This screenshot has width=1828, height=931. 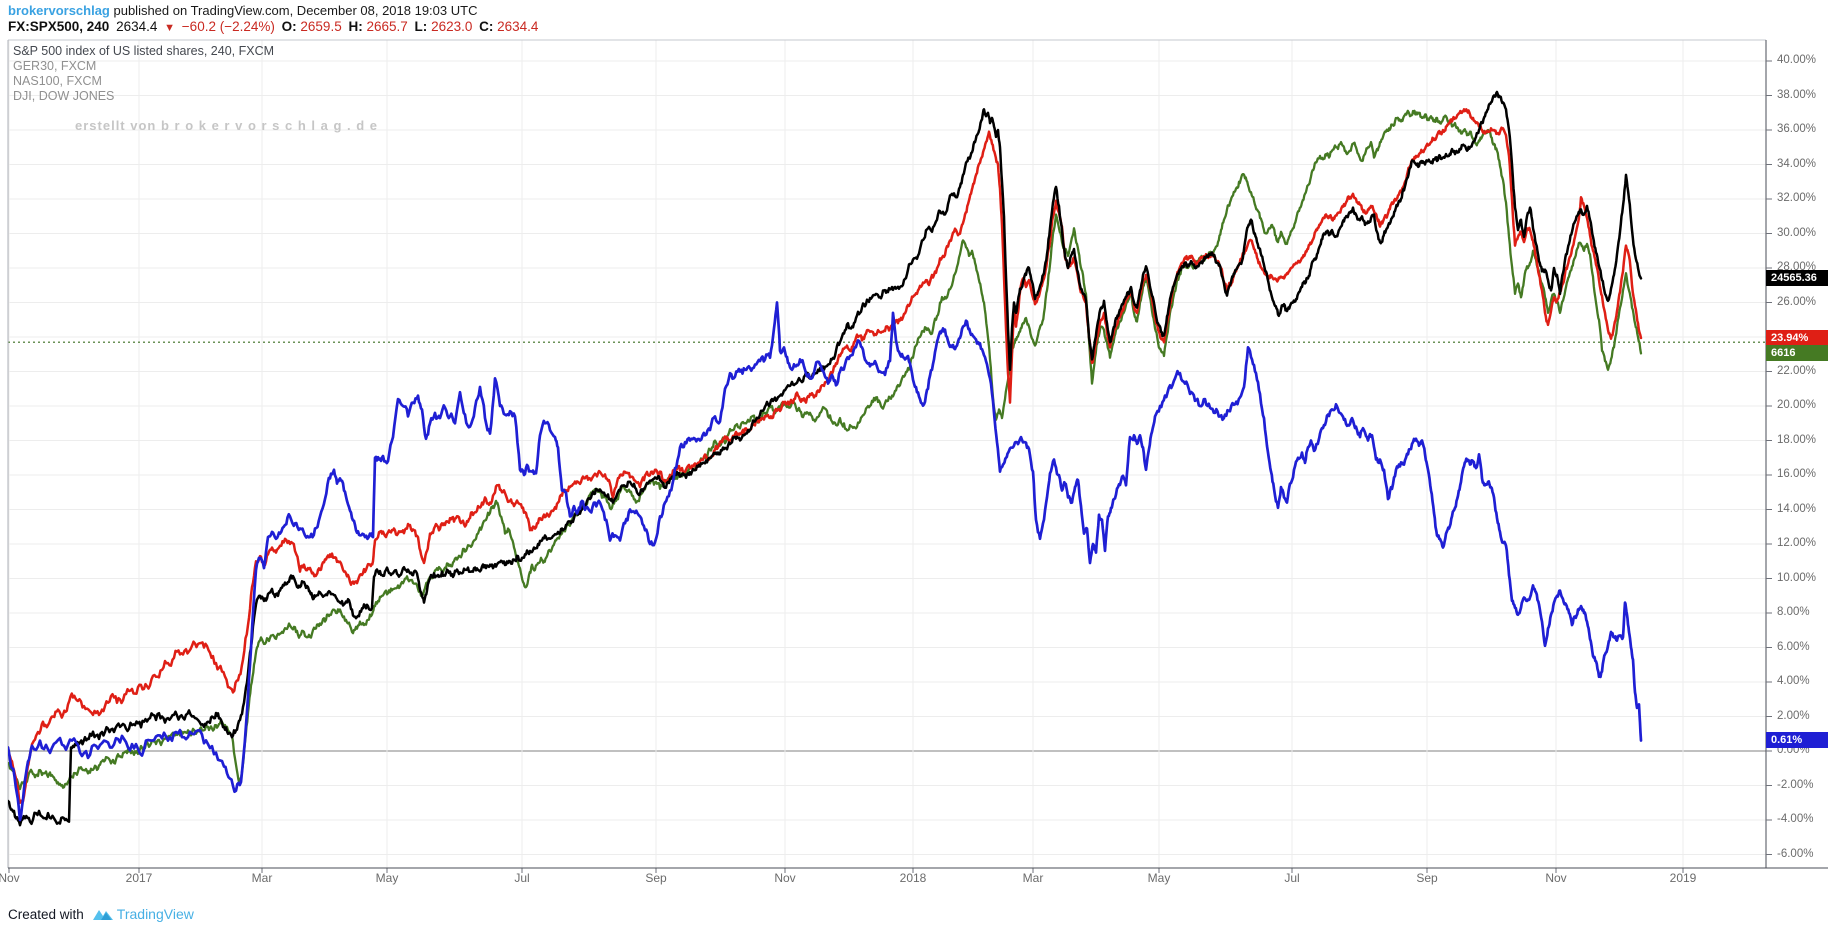 I want to click on legend-compare-dji: DJI, DOW JONES, so click(x=64, y=96).